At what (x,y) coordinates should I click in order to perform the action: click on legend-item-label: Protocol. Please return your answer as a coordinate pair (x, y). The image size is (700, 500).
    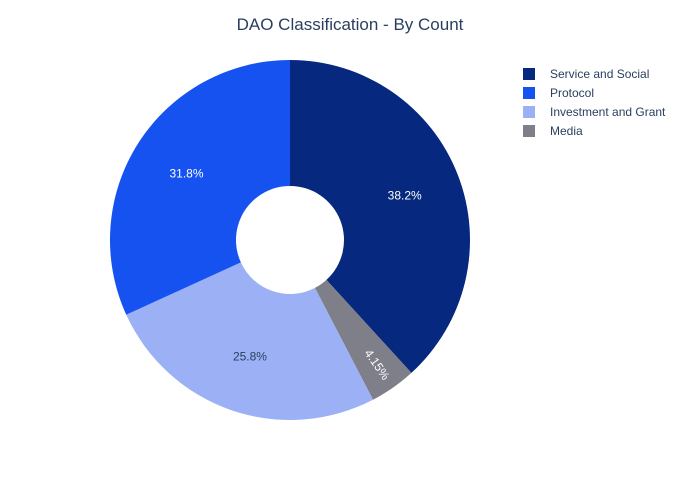
    Looking at the image, I should click on (572, 93).